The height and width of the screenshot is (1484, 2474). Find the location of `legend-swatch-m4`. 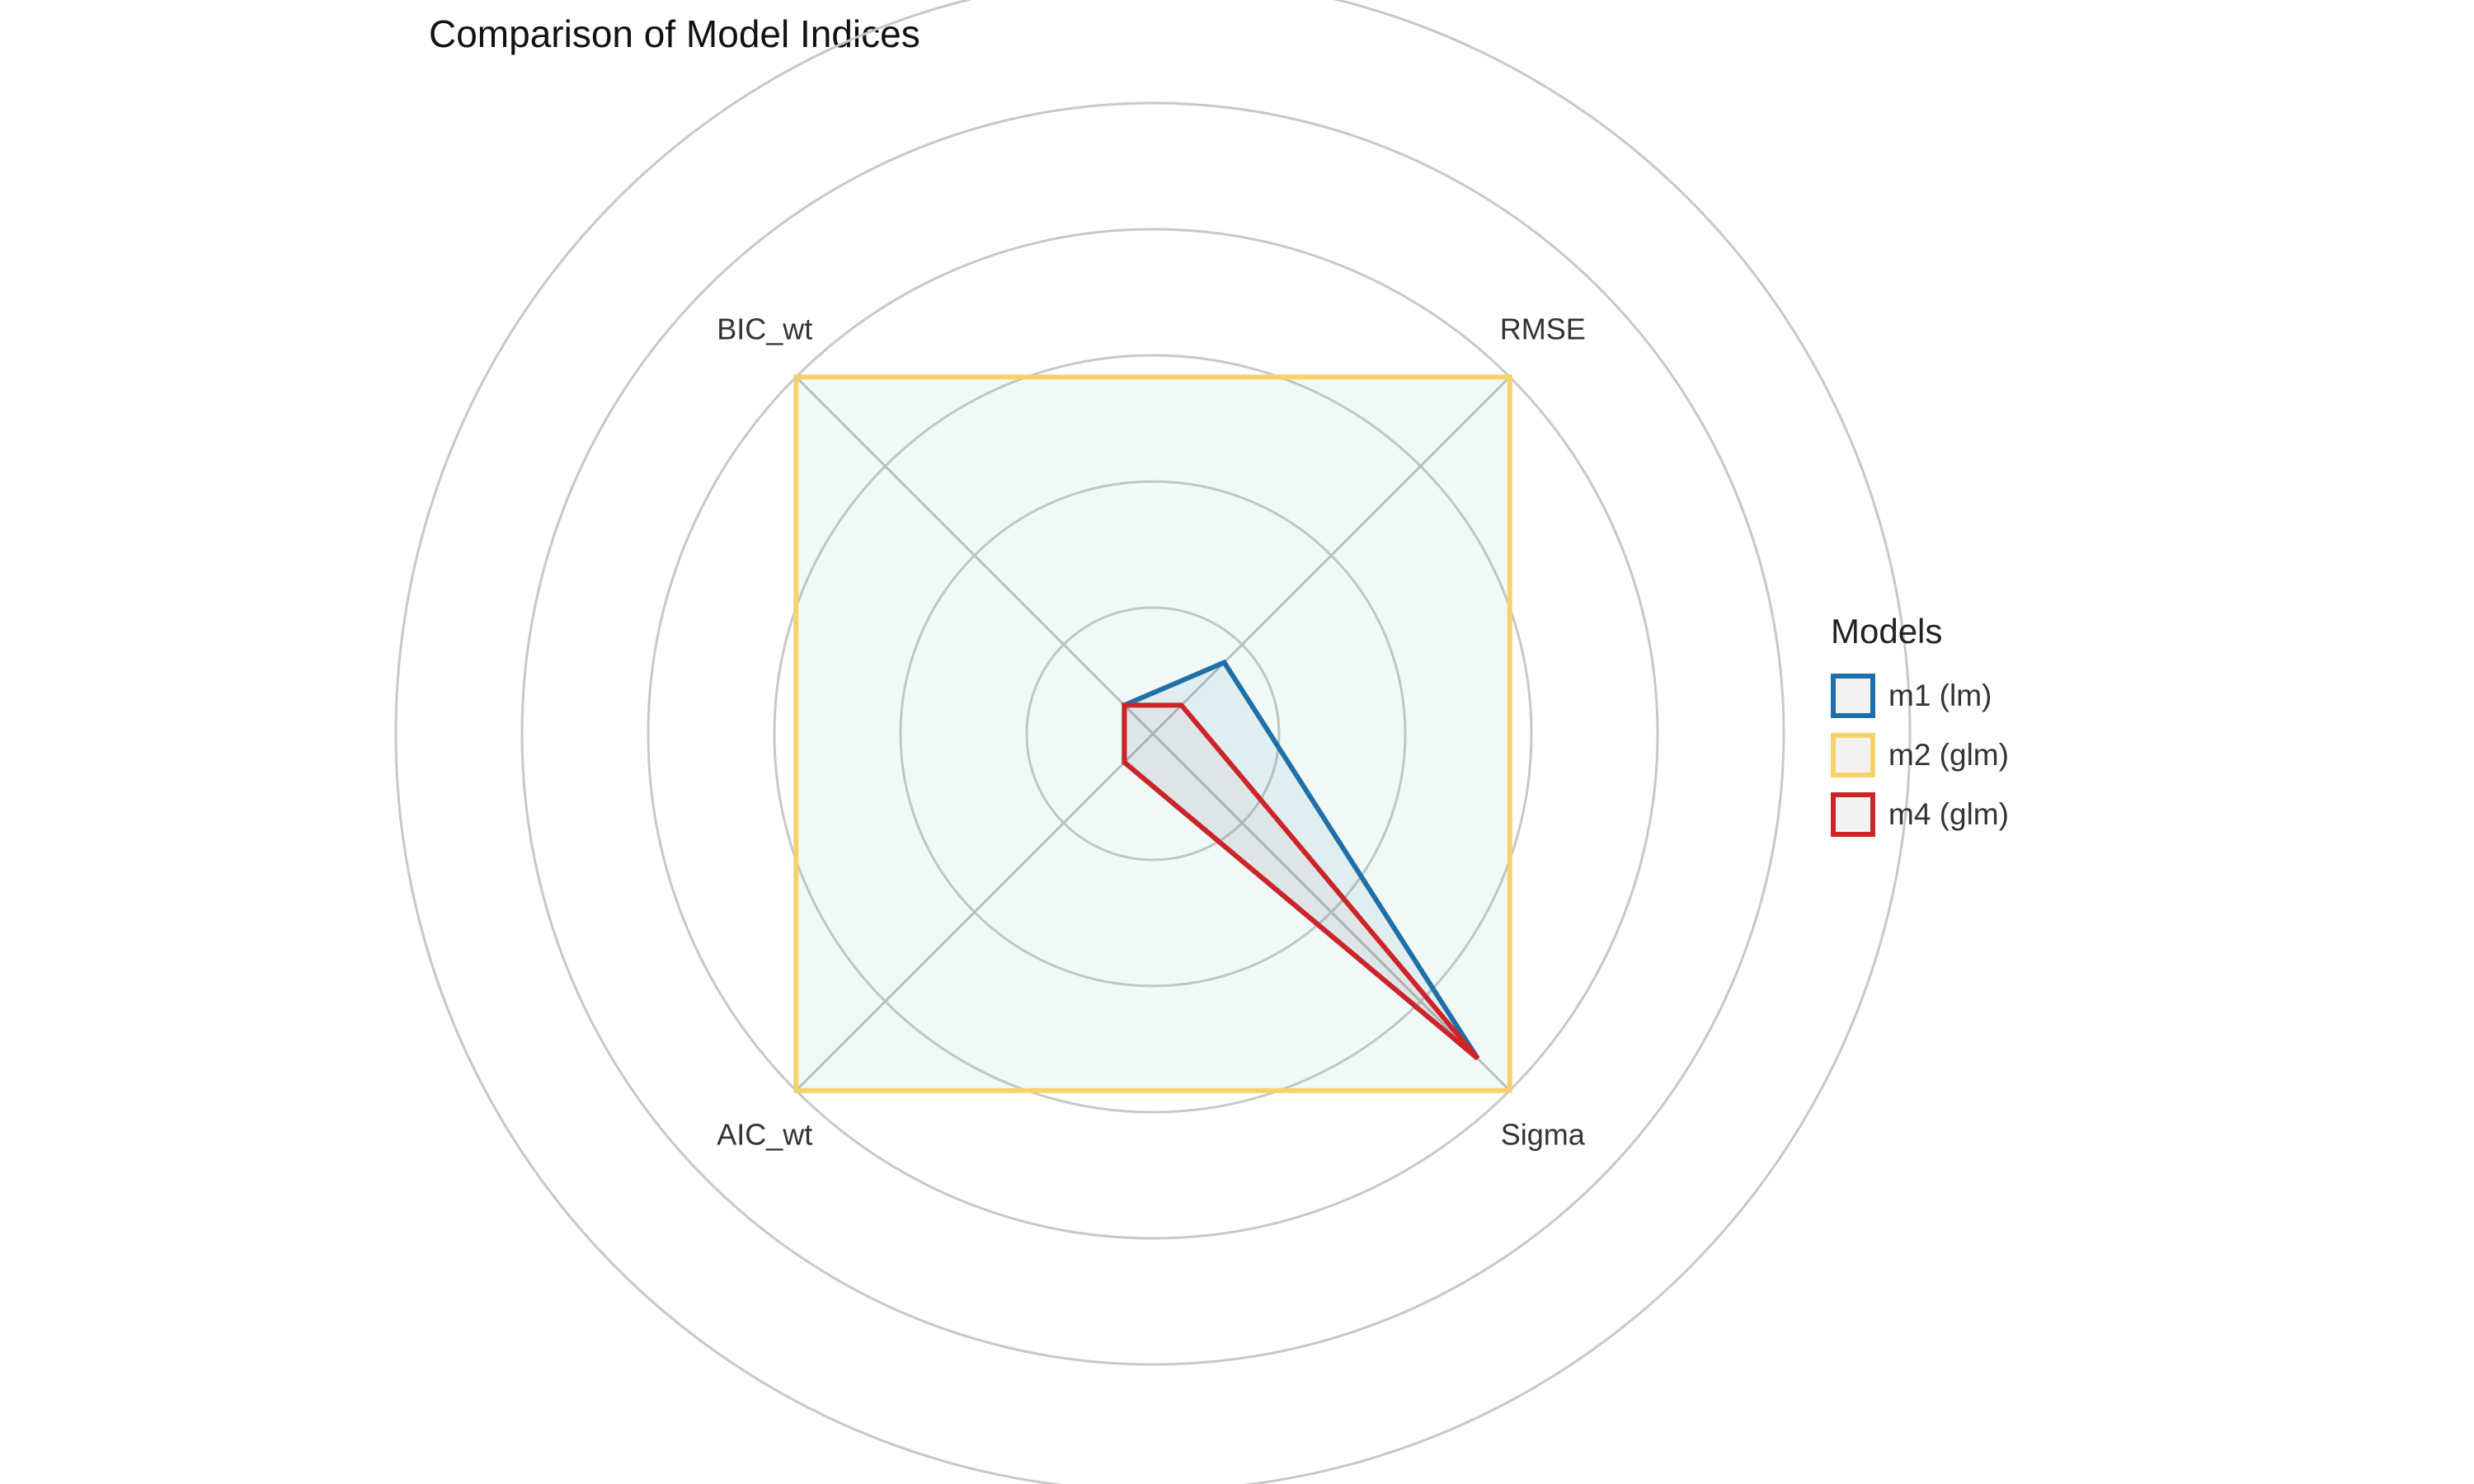

legend-swatch-m4 is located at coordinates (1853, 814).